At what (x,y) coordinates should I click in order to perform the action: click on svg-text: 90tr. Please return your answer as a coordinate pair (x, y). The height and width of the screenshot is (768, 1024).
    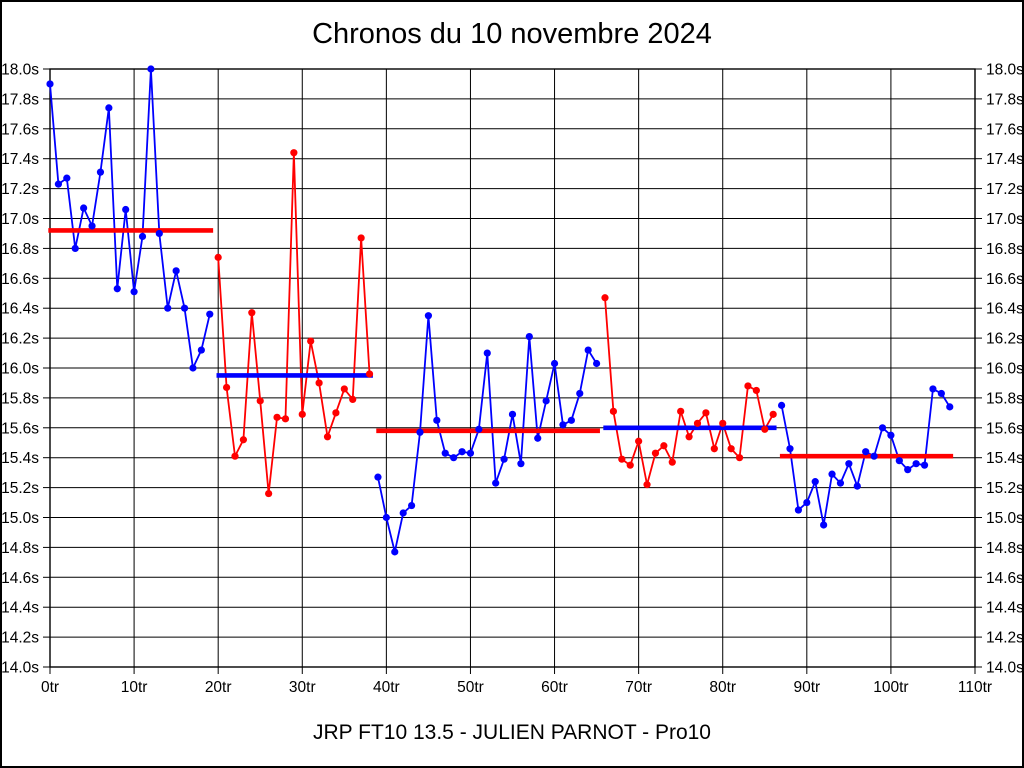
    Looking at the image, I should click on (806, 687).